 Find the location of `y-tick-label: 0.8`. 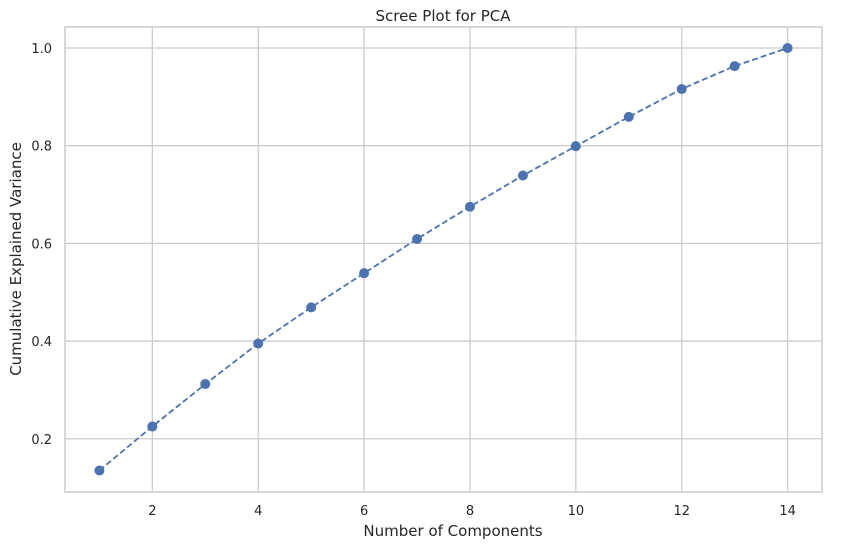

y-tick-label: 0.8 is located at coordinates (41, 147).